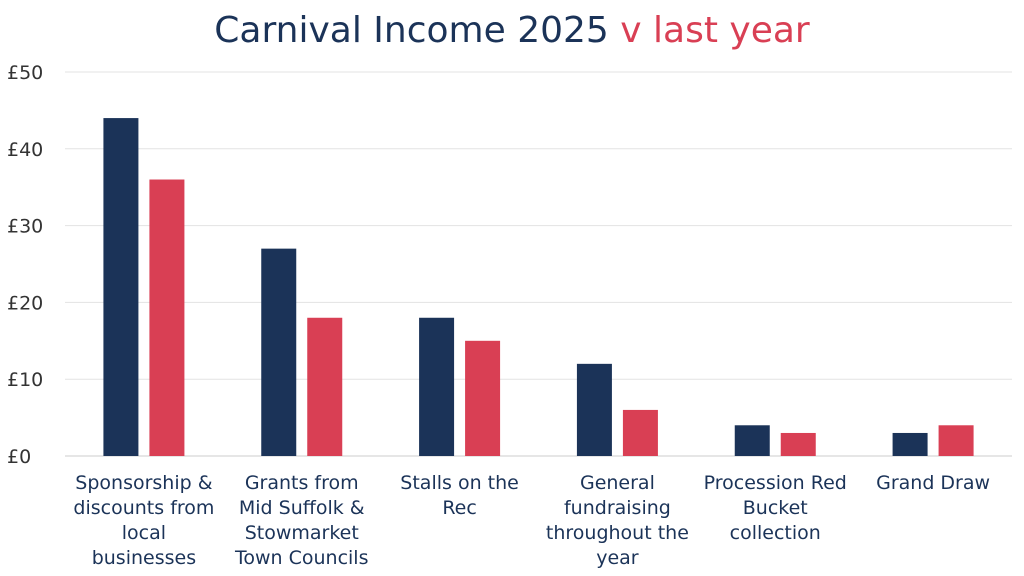  What do you see at coordinates (25, 150) in the screenshot?
I see `y-tick-label: £40` at bounding box center [25, 150].